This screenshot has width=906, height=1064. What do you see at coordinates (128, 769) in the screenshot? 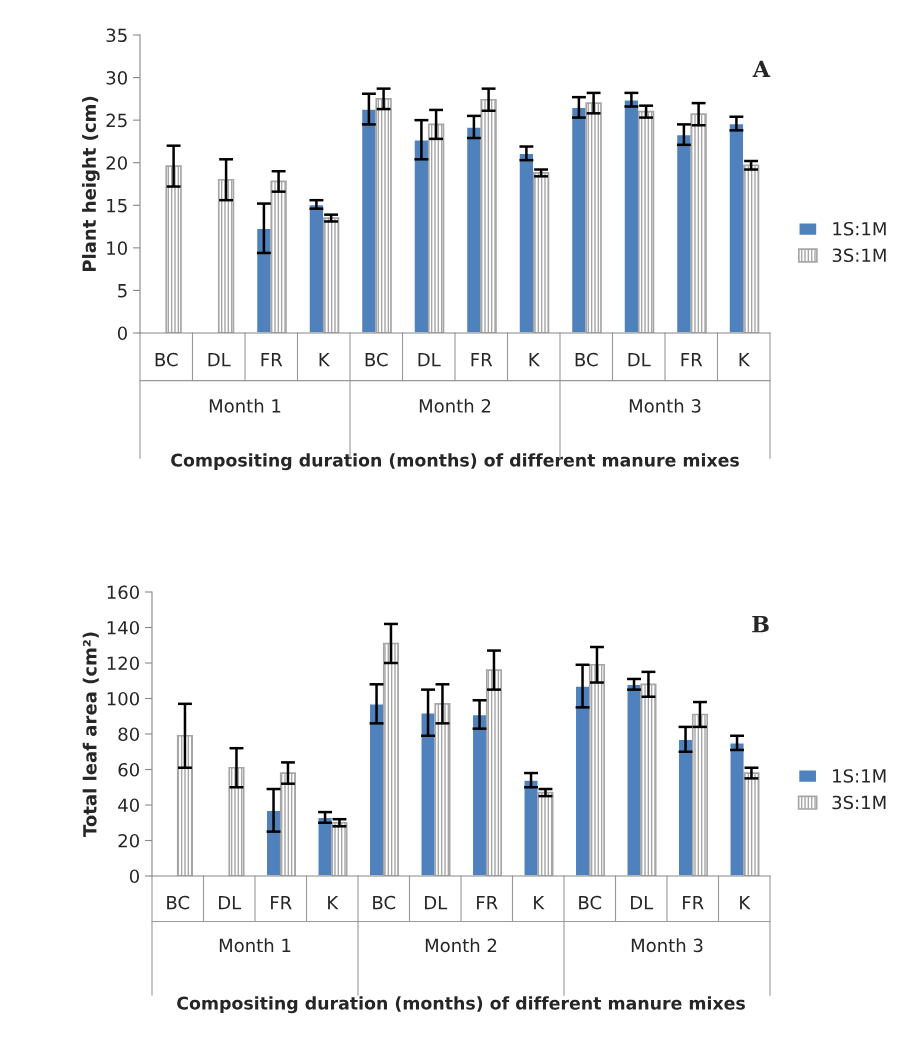
I see `y-tick-label: 60` at bounding box center [128, 769].